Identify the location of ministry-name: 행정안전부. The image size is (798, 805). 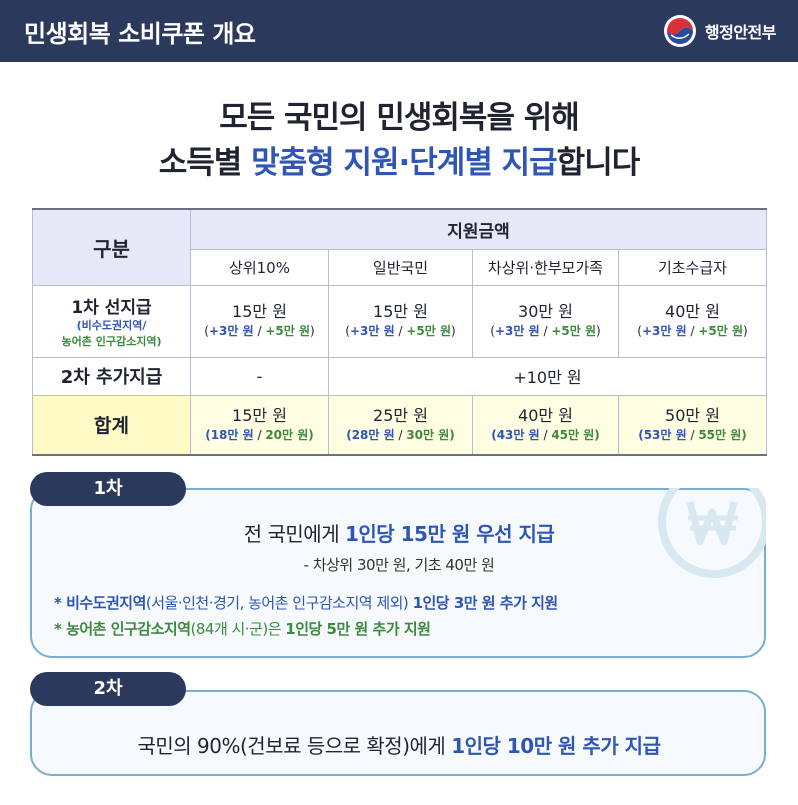
(740, 32).